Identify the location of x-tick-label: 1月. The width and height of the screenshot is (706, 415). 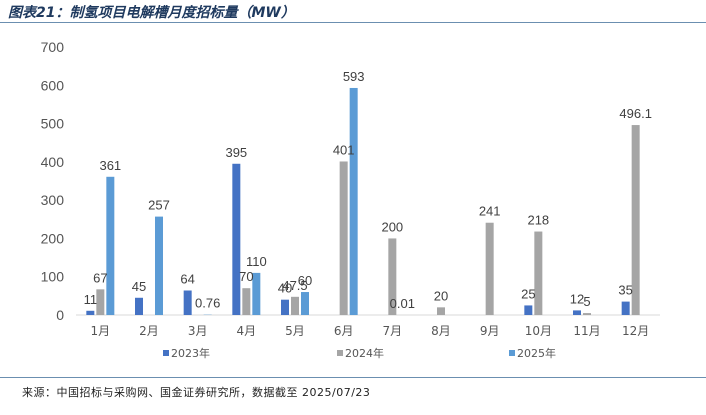
(101, 331).